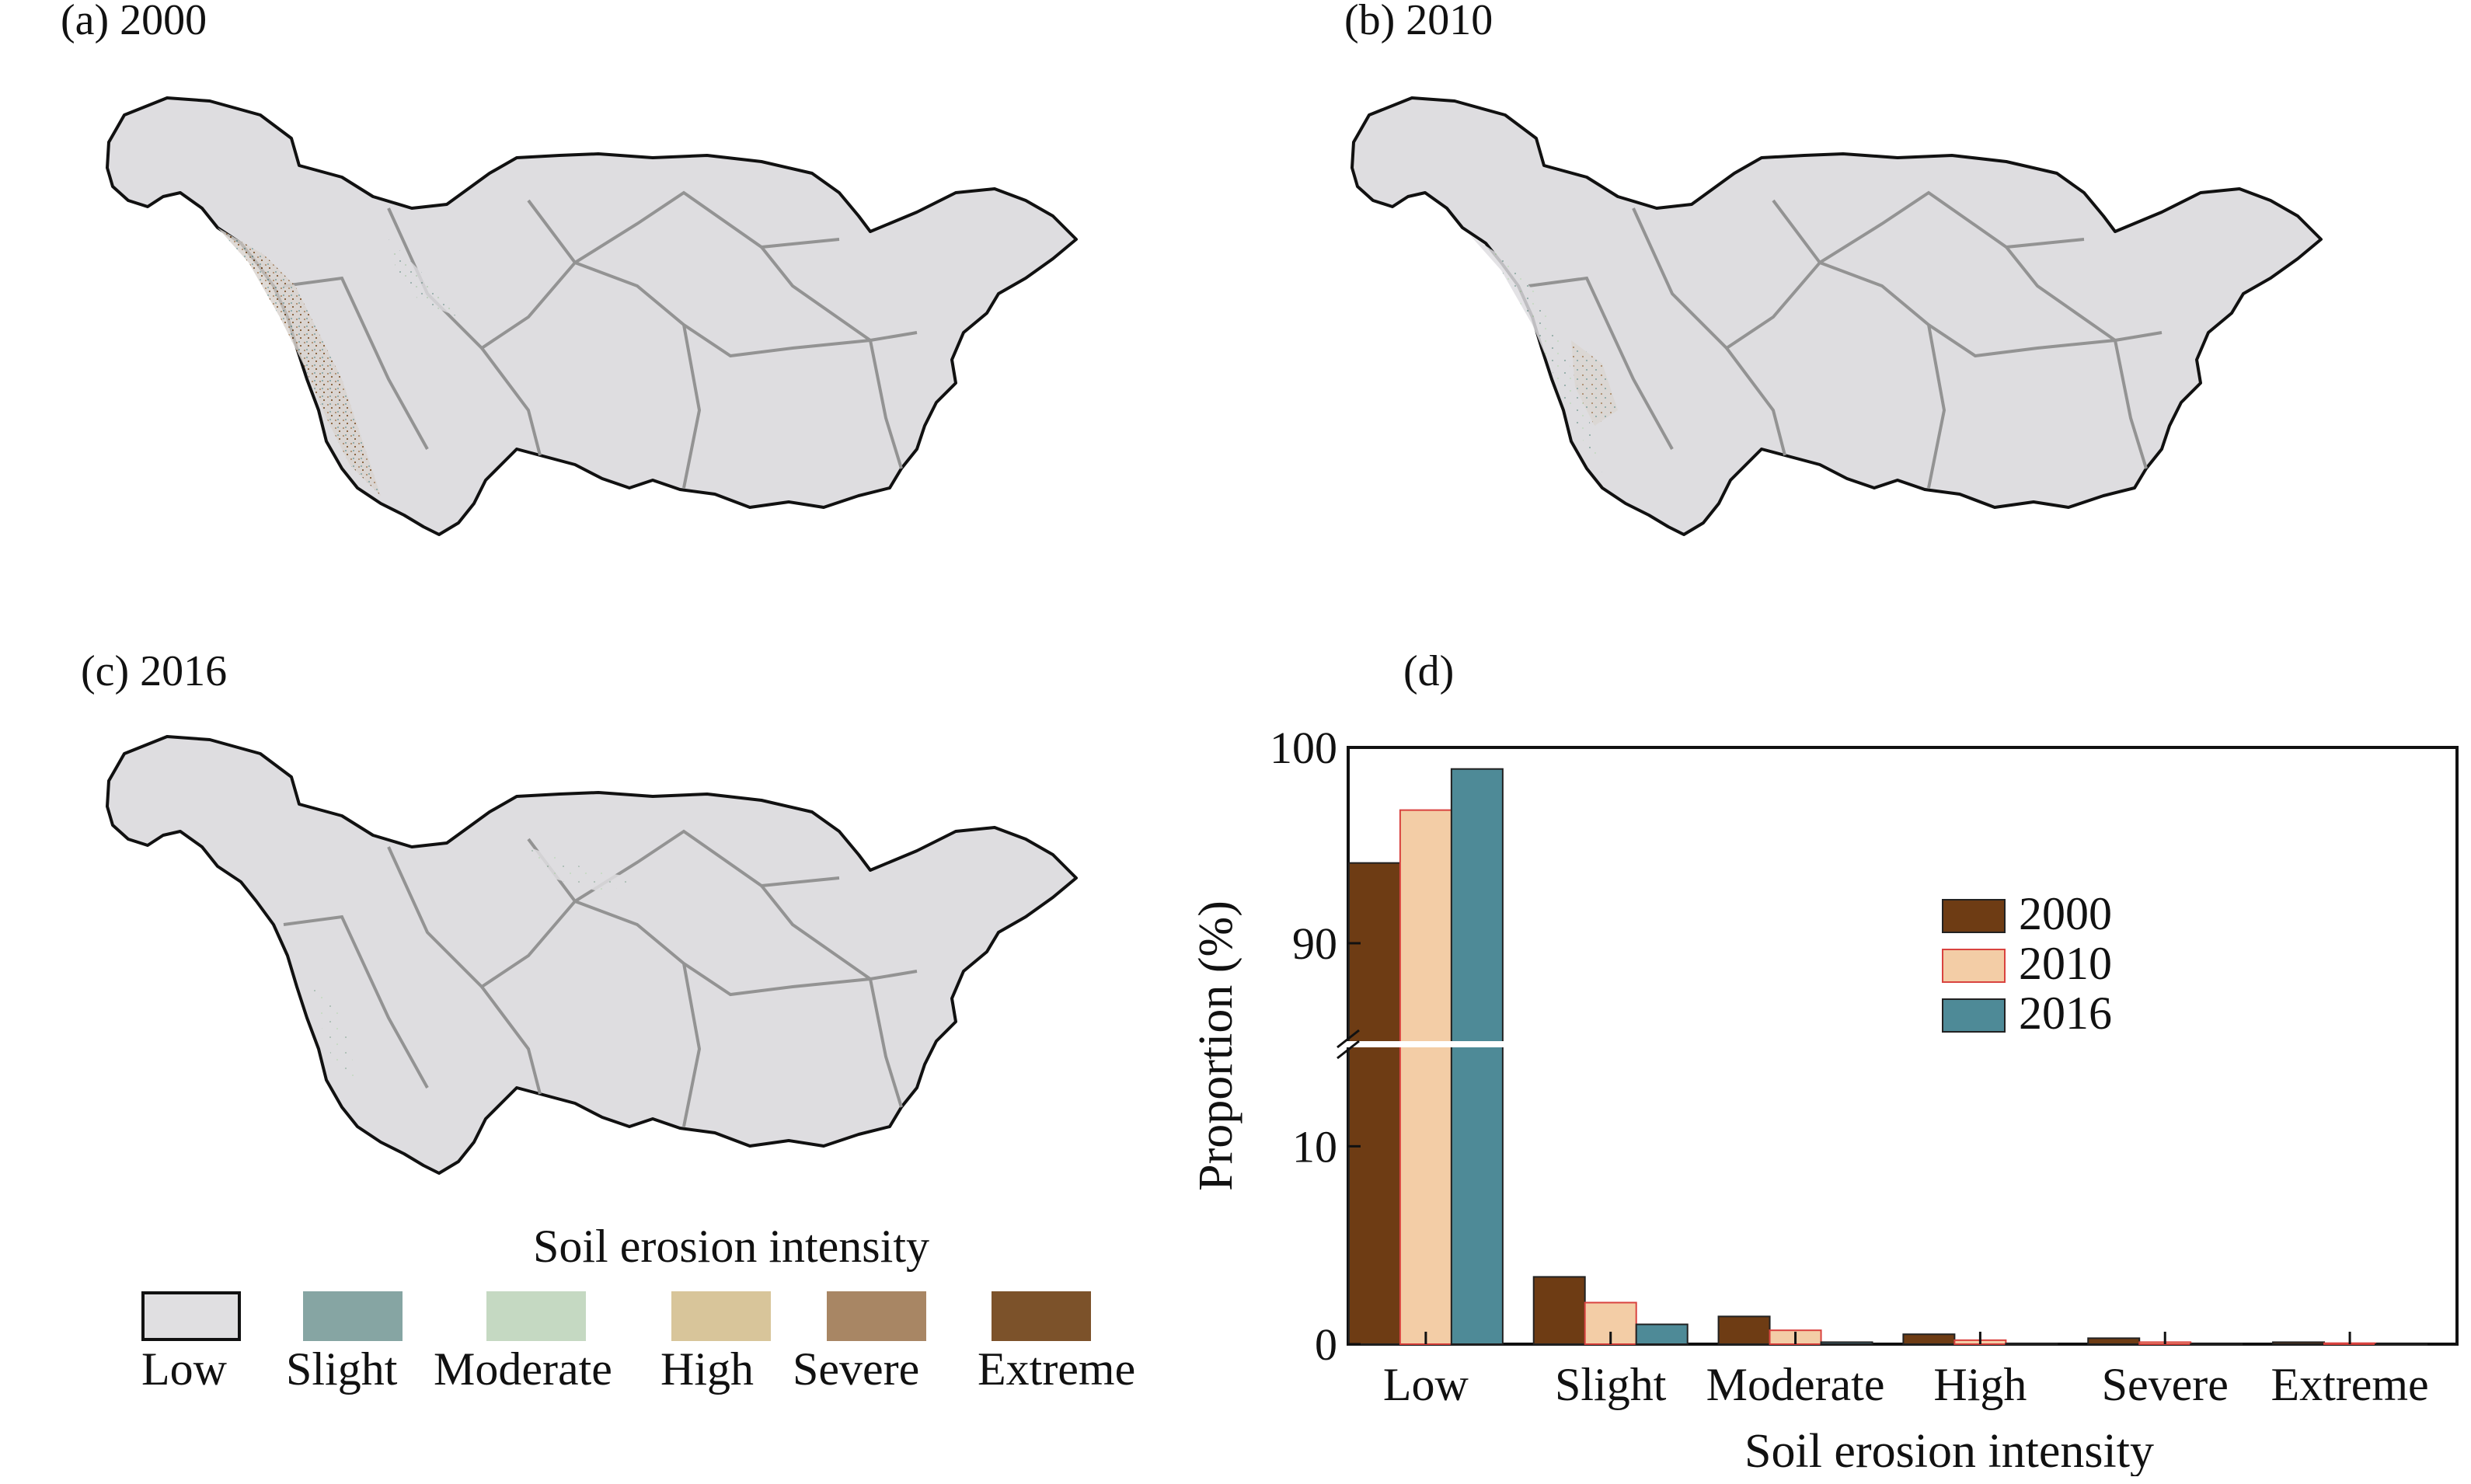 The height and width of the screenshot is (1484, 2471). Describe the element at coordinates (2114, 1341) in the screenshot. I see `bar-2000-severe` at that location.